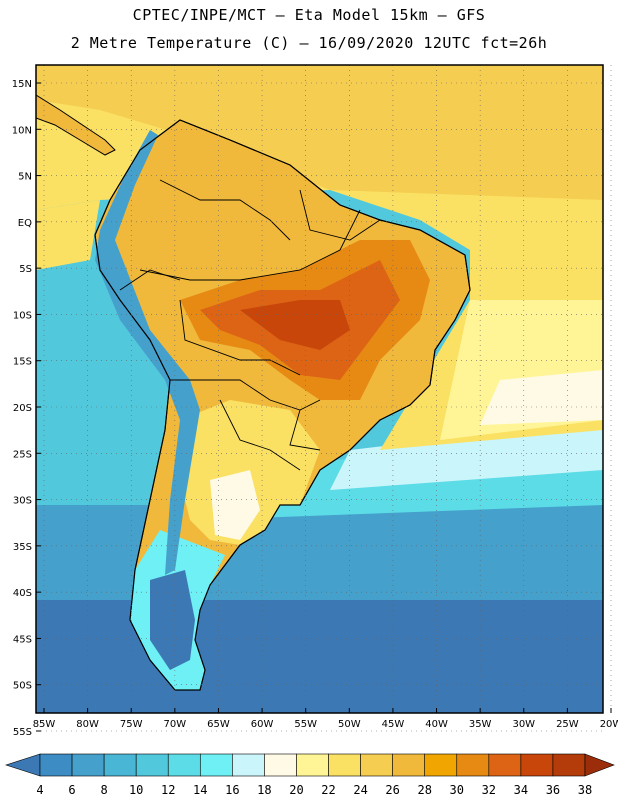  Describe the element at coordinates (235, 505) in the screenshot. I see `pampas-pale-zone` at that location.